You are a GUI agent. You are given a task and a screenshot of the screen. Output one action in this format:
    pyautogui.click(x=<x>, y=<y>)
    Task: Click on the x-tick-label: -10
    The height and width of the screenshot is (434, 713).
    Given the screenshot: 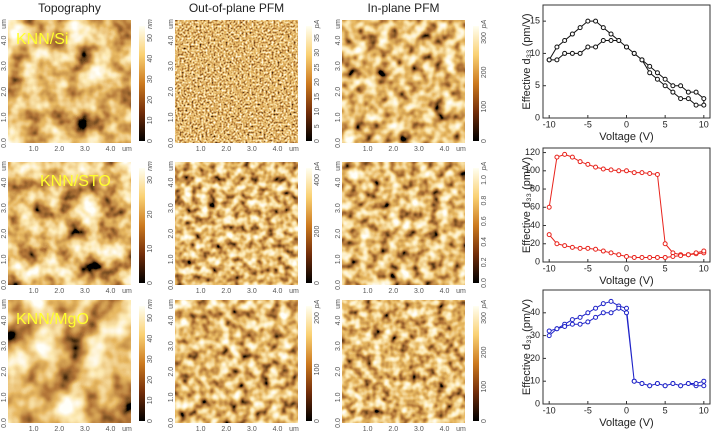 What is the action you would take?
    pyautogui.click(x=549, y=124)
    